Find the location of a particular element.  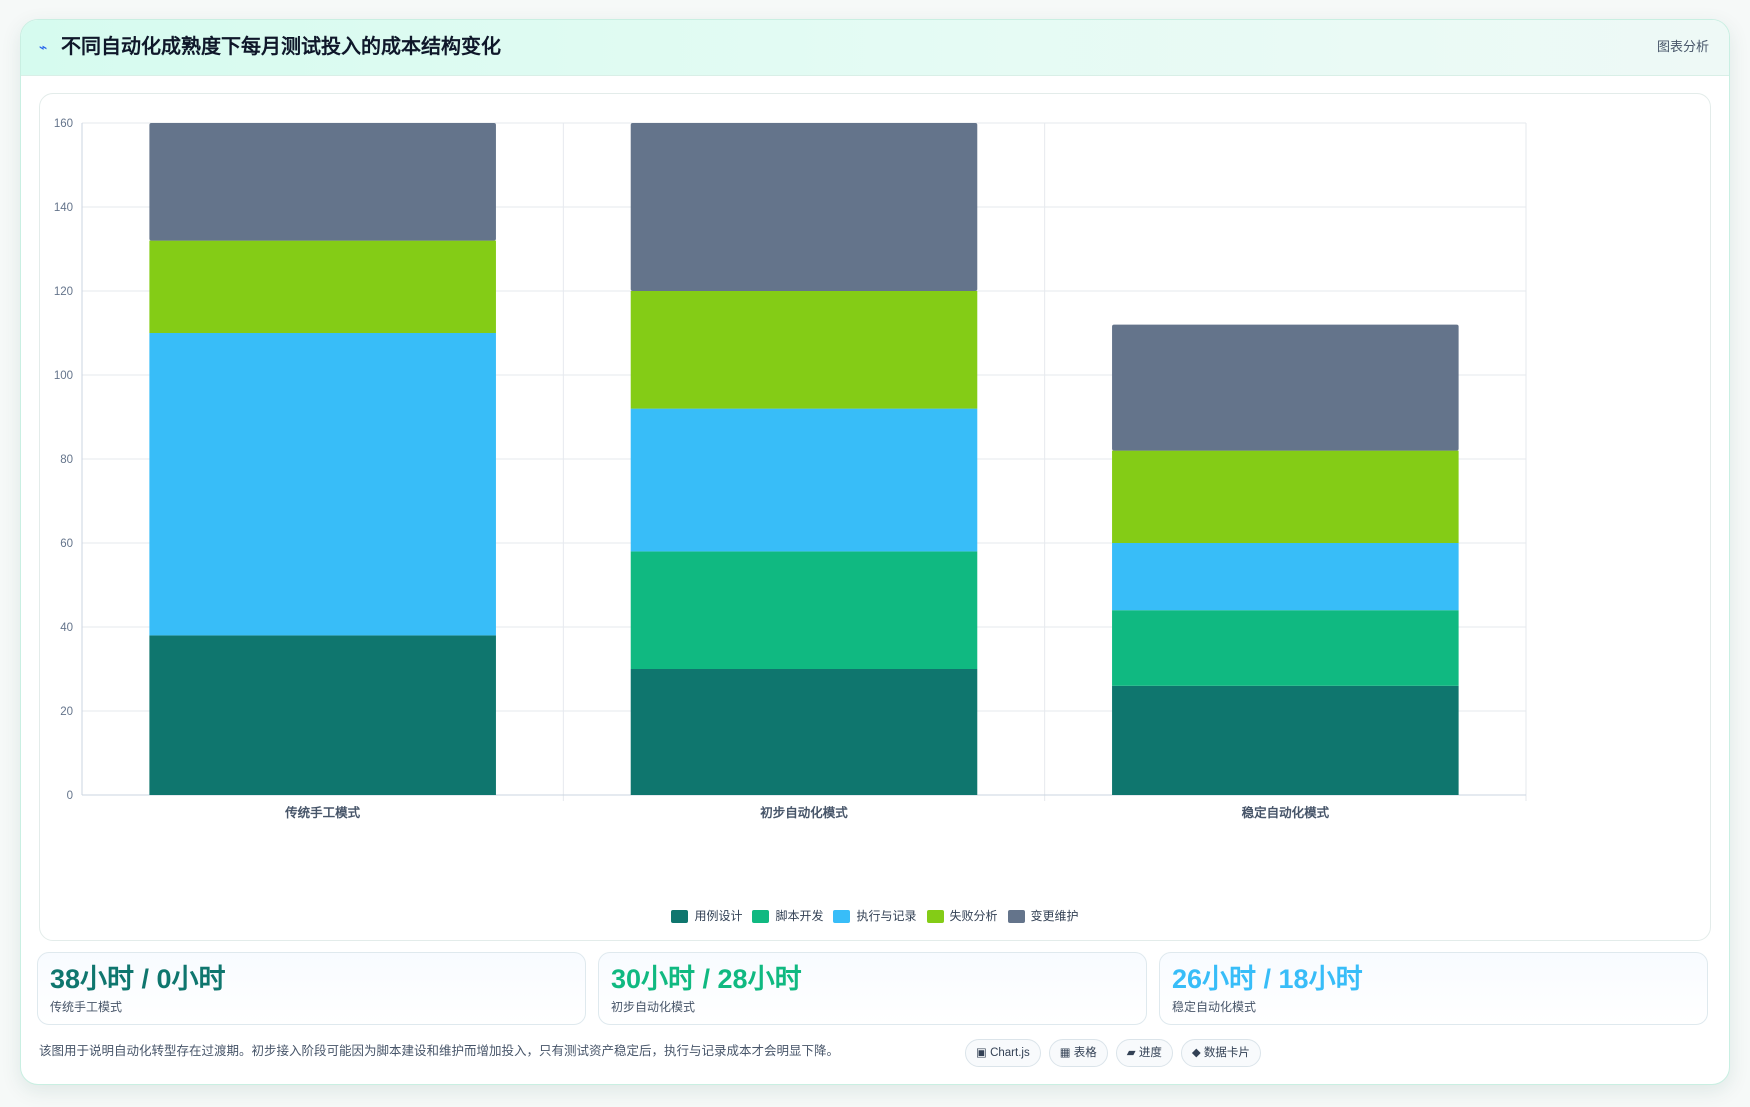

legend-label: 脚本开发 is located at coordinates (799, 916).